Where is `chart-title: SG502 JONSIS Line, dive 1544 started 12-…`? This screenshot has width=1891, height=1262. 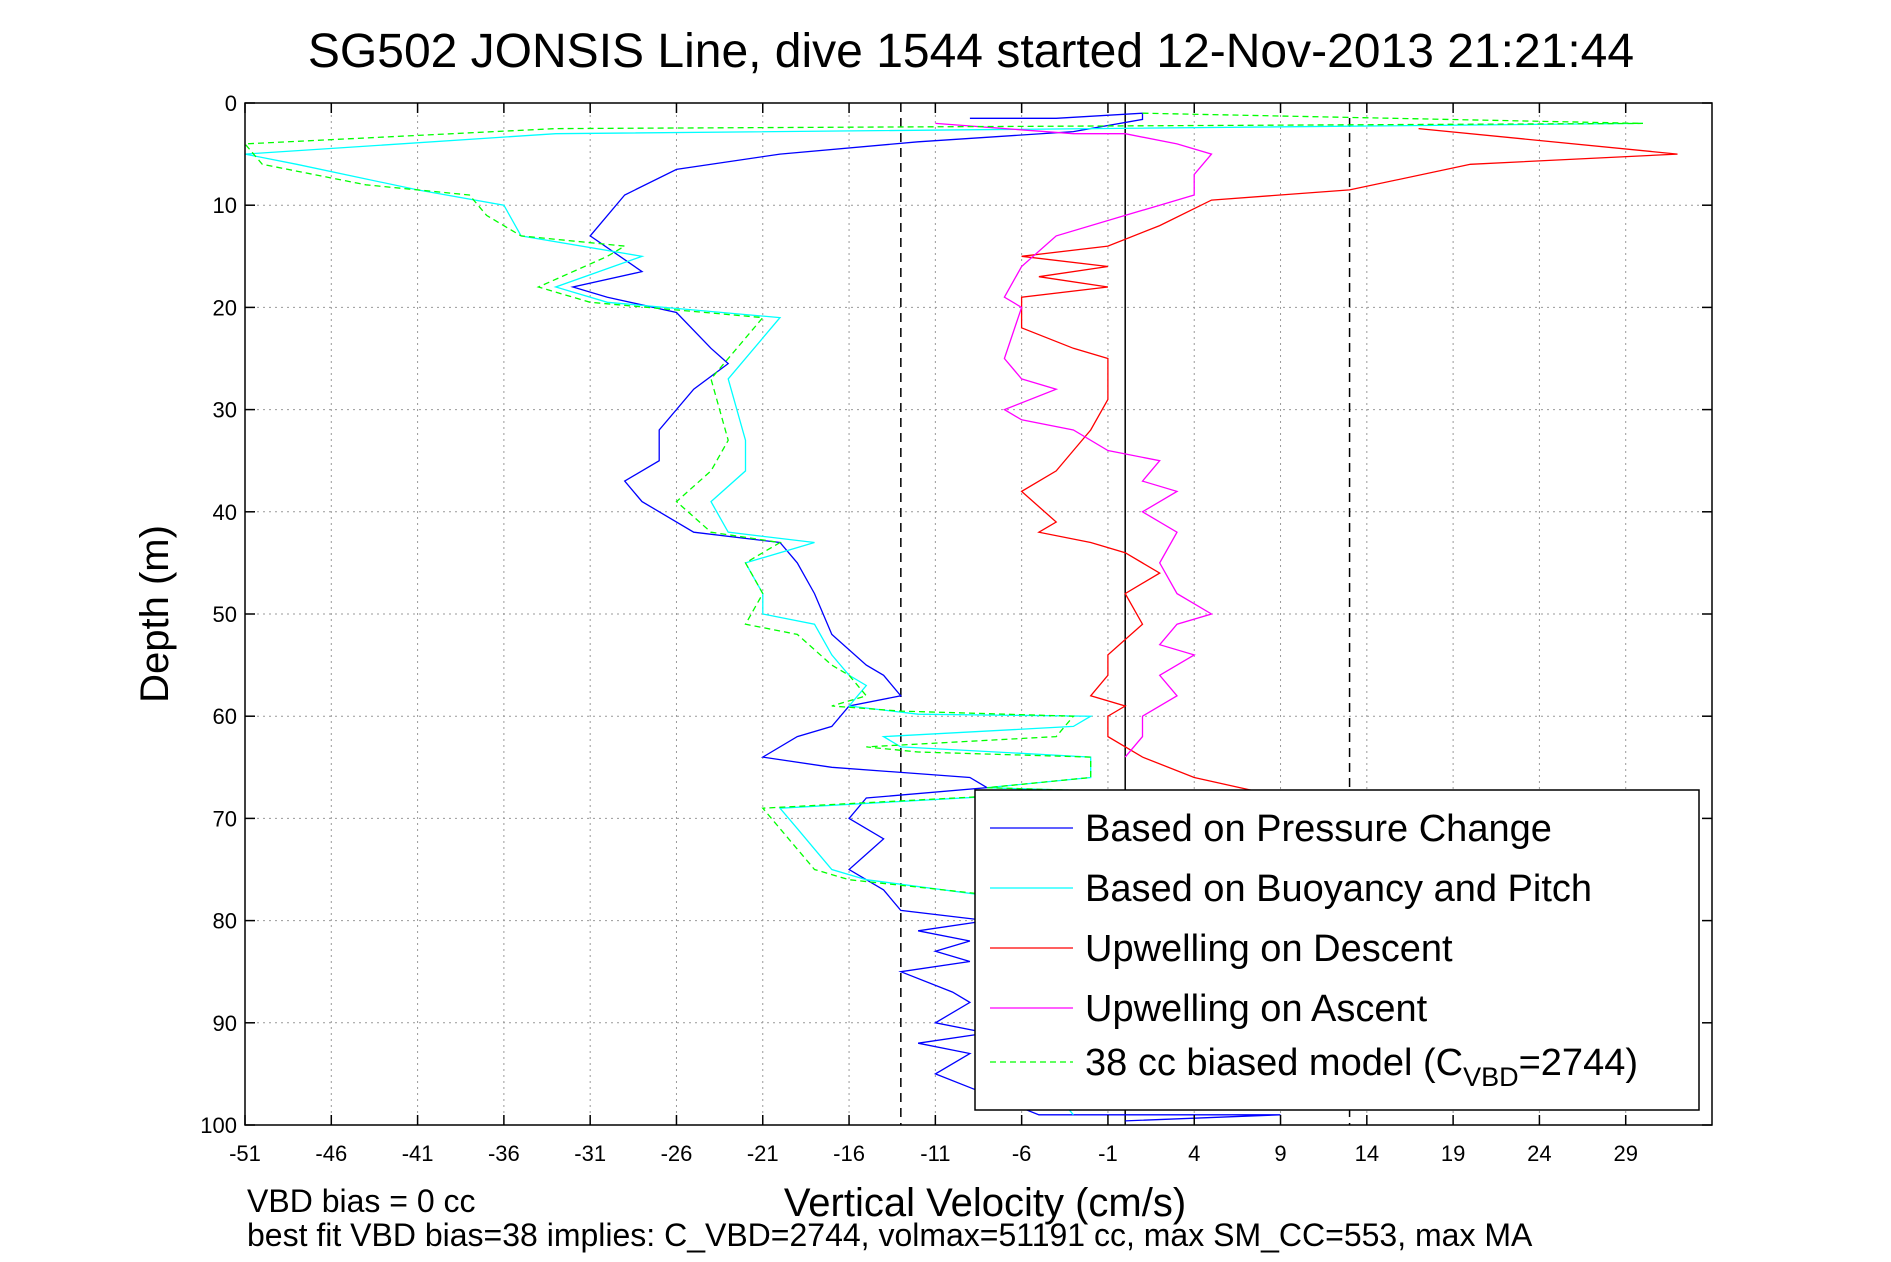 chart-title: SG502 JONSIS Line, dive 1544 started 12-… is located at coordinates (971, 51).